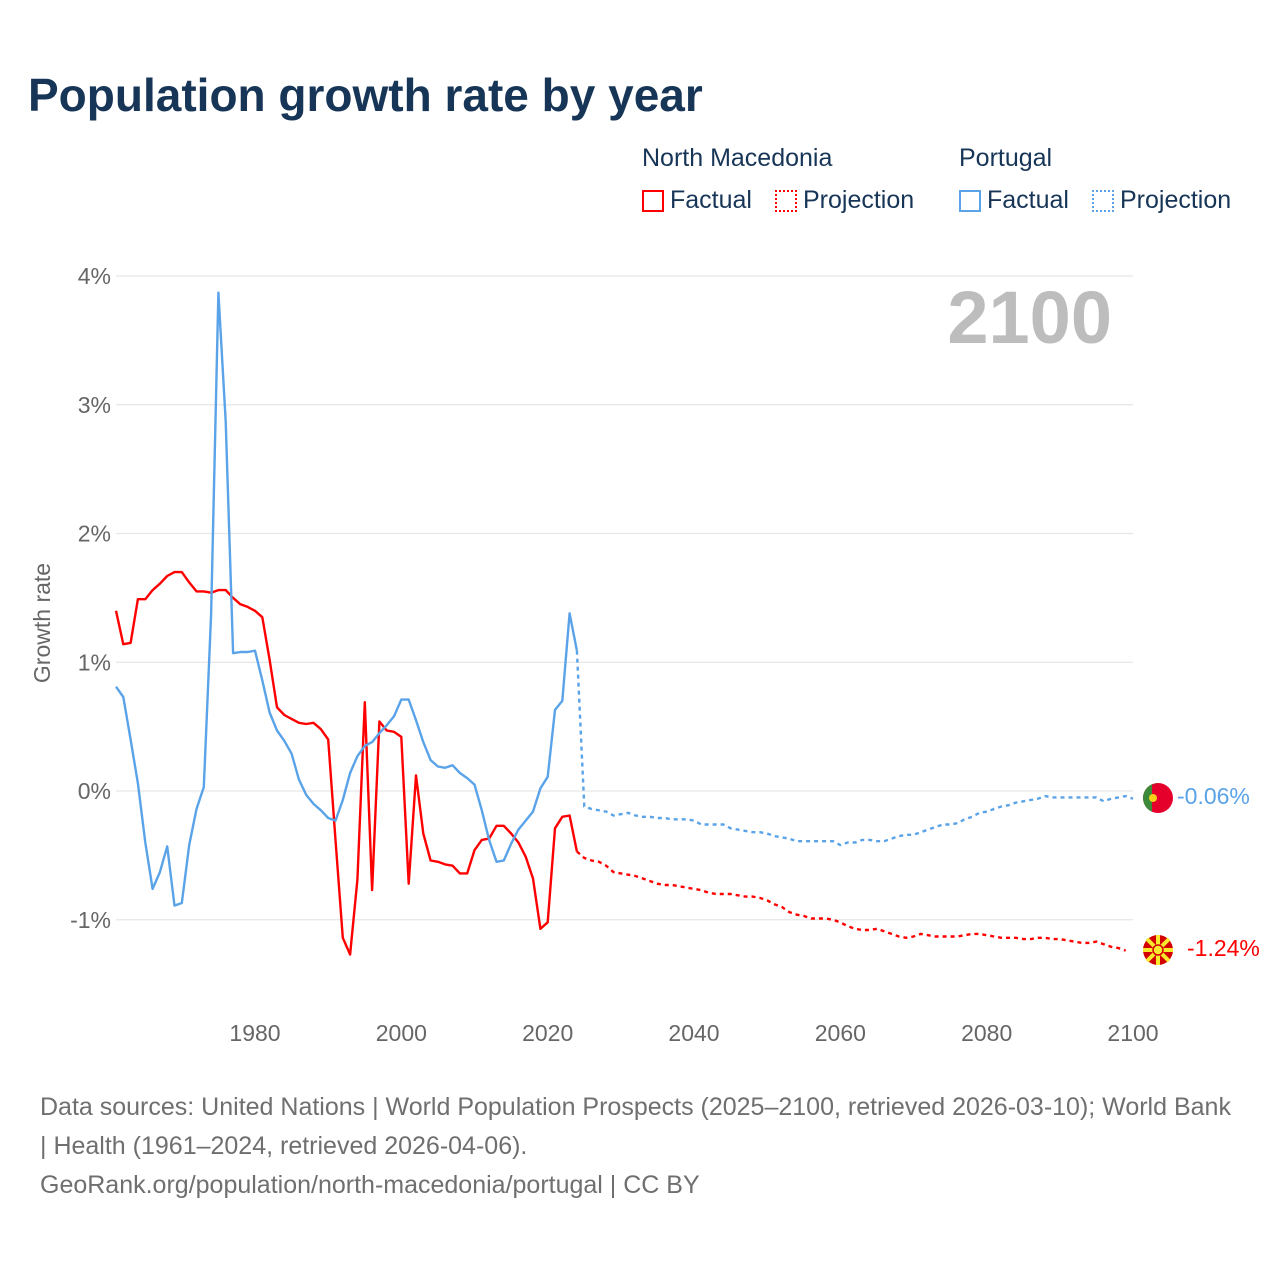  What do you see at coordinates (1006, 158) in the screenshot?
I see `legend-group-portugal: Portugal` at bounding box center [1006, 158].